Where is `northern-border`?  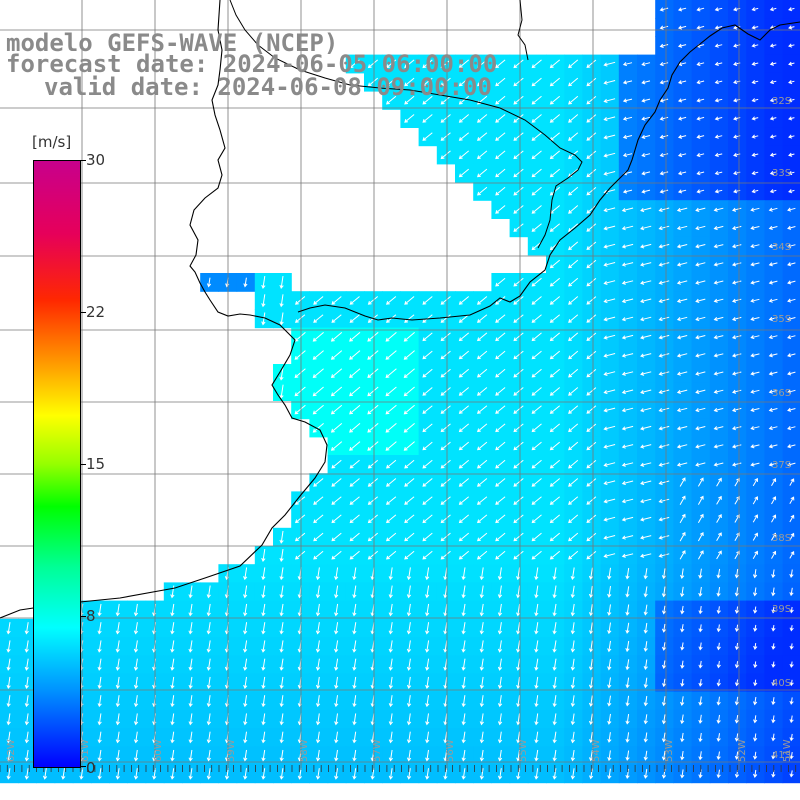 northern-border is located at coordinates (523, 30).